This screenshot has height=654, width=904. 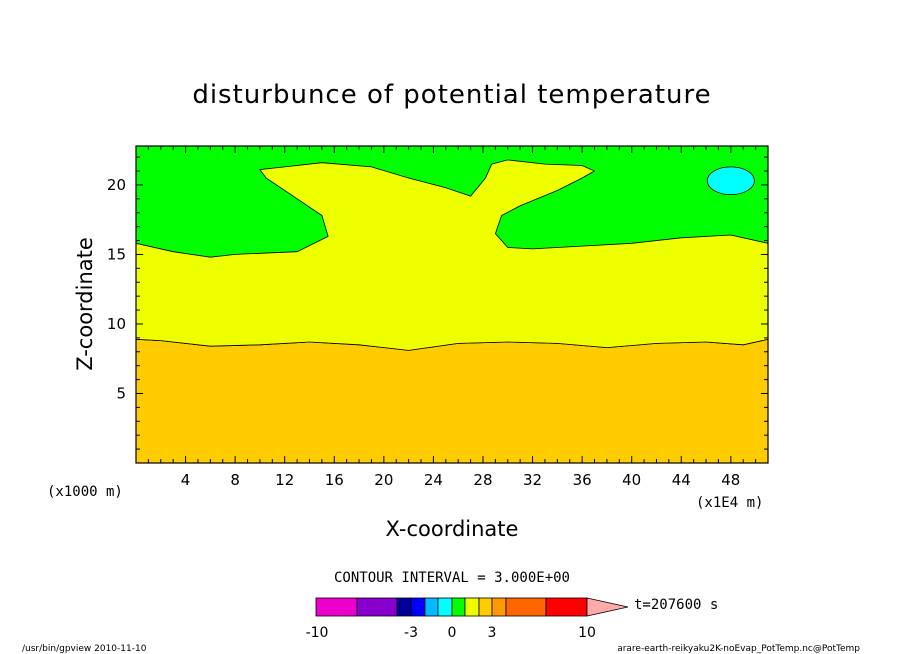 I want to click on y-axis-label: Z-coordinate, so click(x=85, y=304).